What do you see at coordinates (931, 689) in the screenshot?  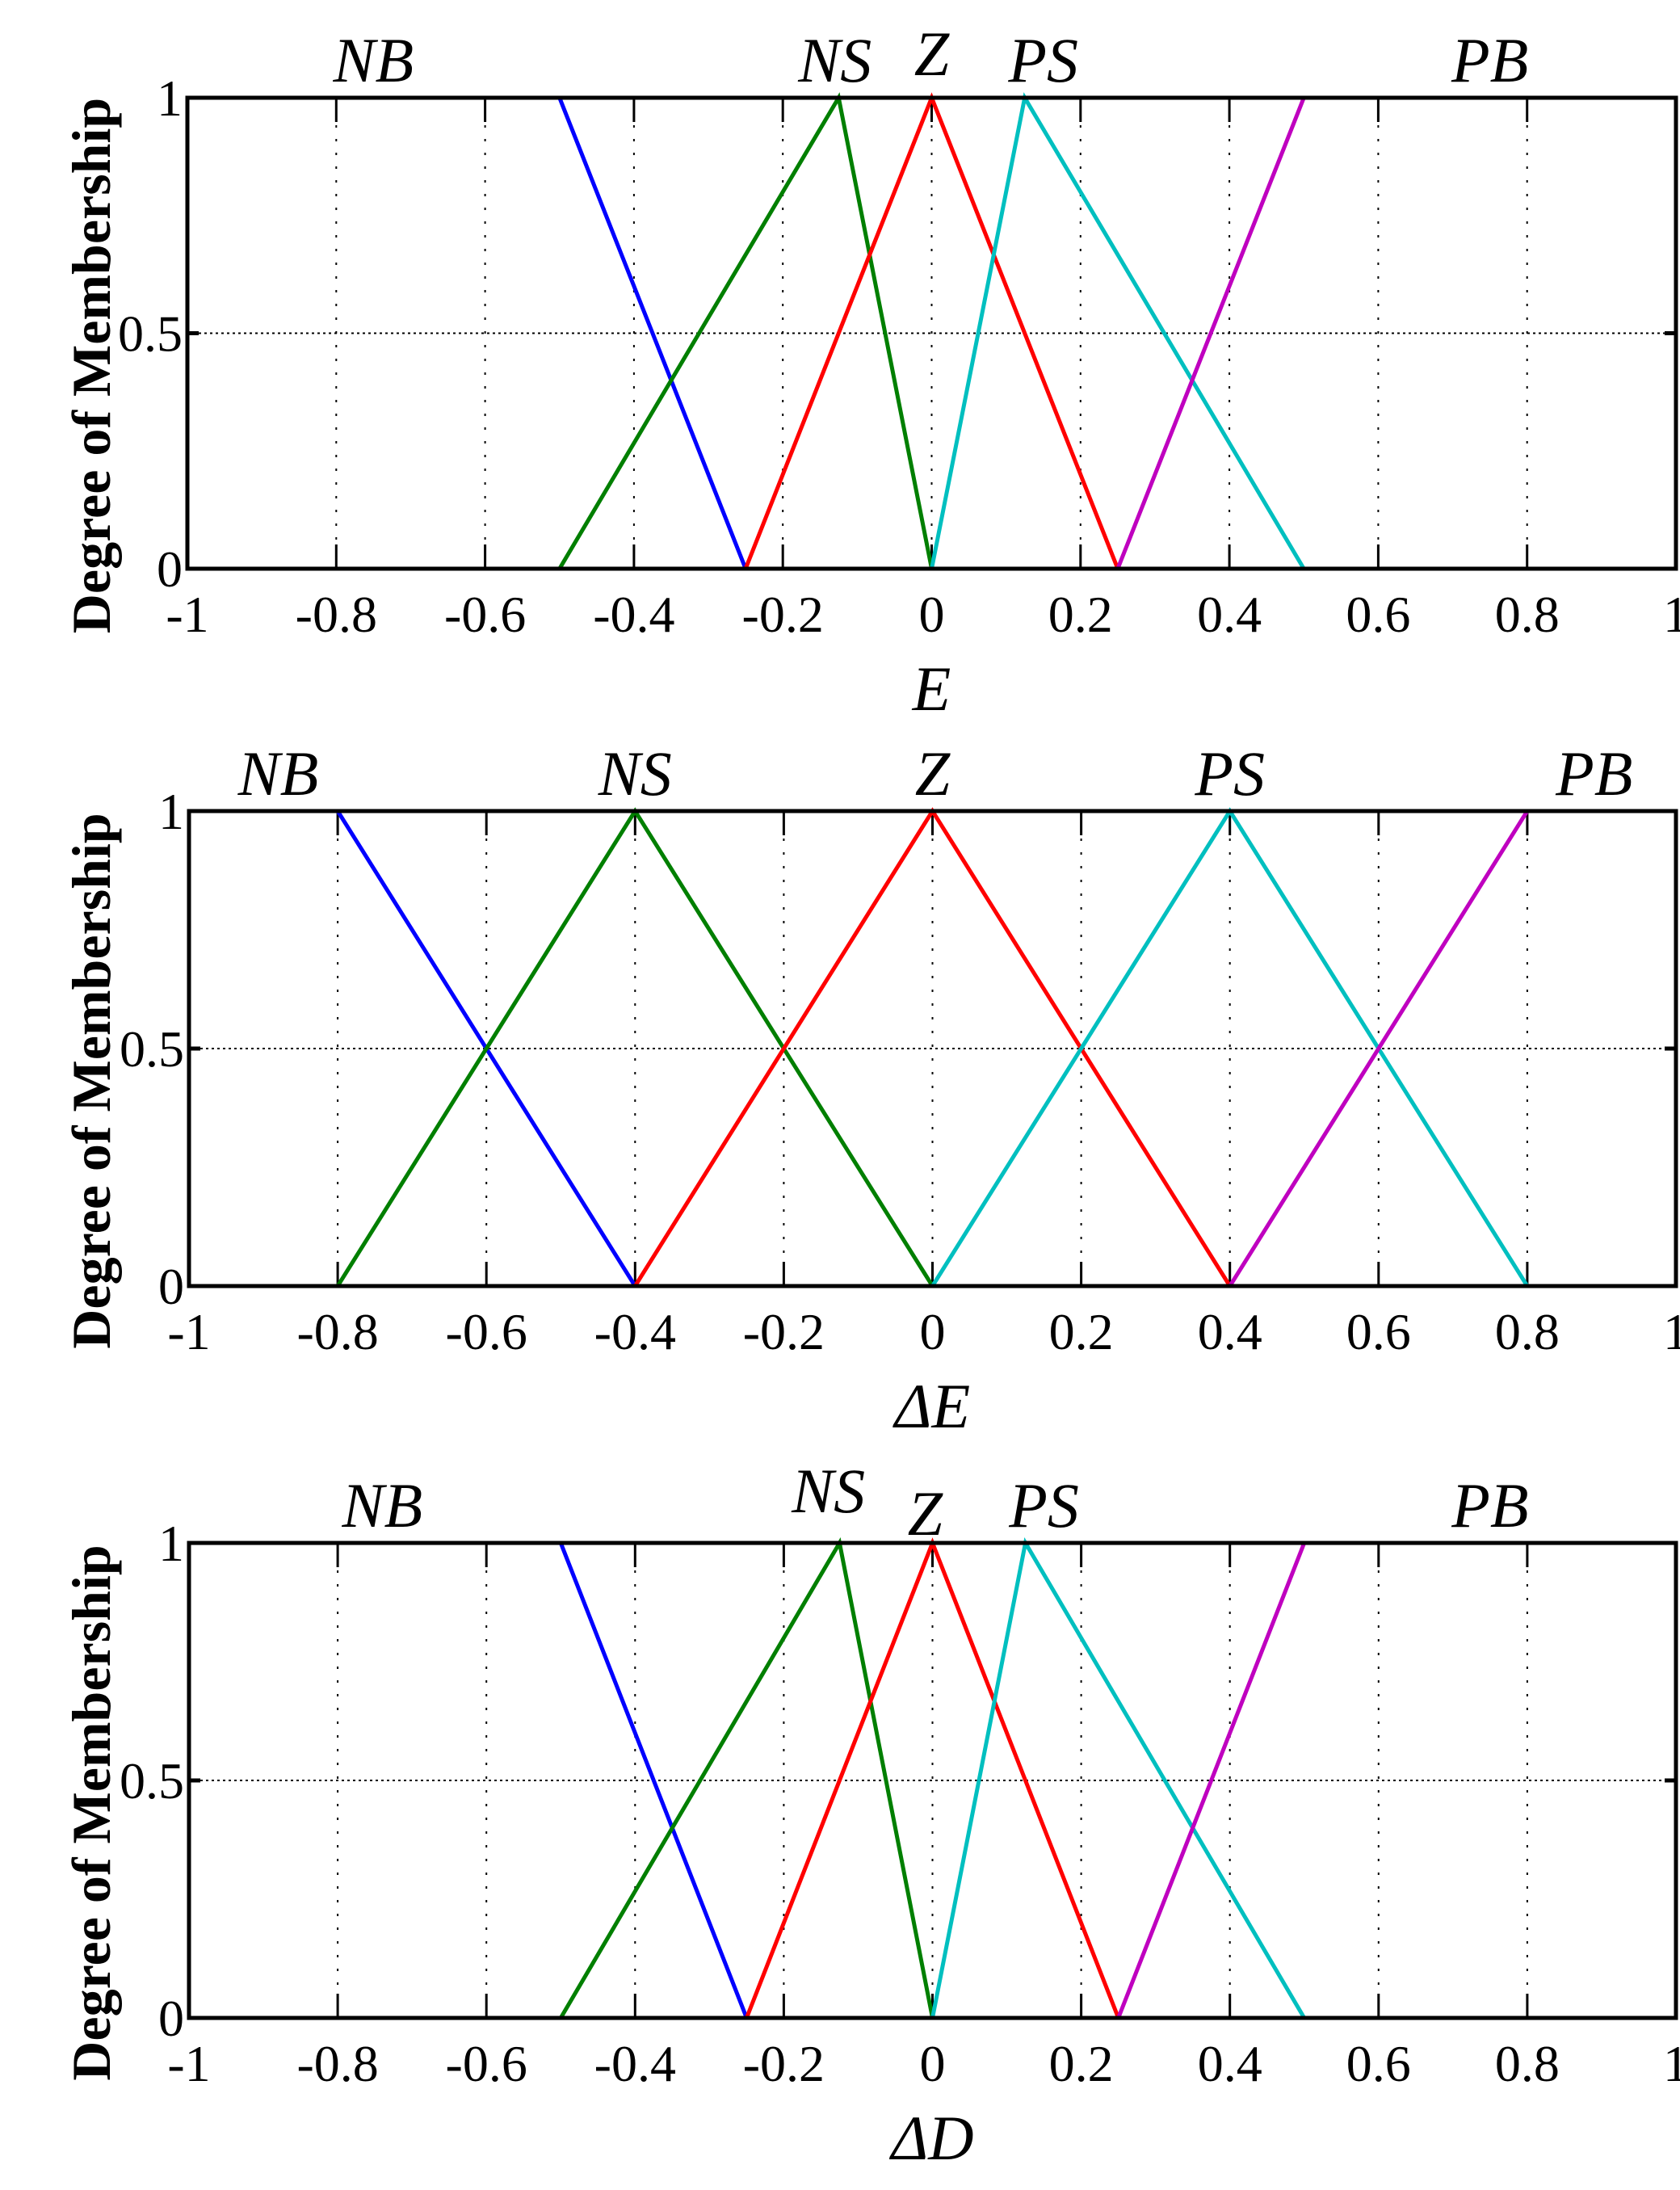 I see `x-axis-label: E` at bounding box center [931, 689].